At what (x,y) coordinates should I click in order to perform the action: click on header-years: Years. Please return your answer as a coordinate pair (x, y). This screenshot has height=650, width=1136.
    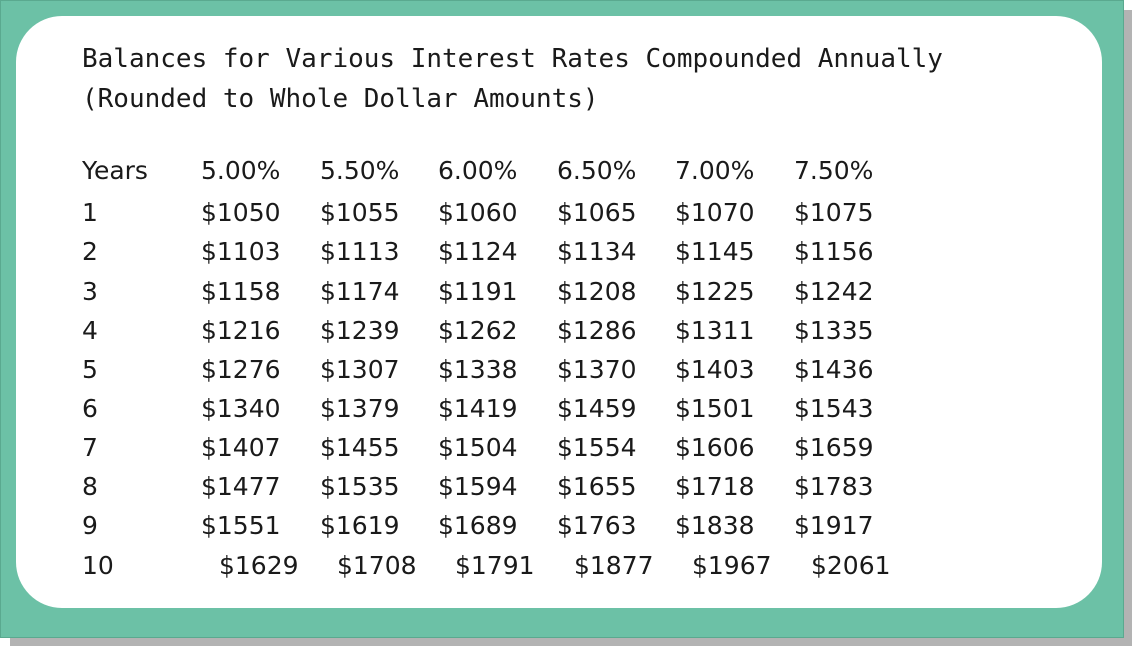
    Looking at the image, I should click on (115, 170).